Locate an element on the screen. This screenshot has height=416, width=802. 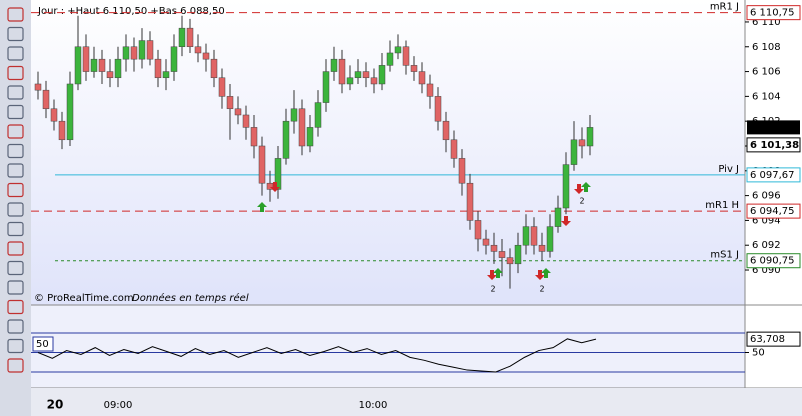
x-tick-label: 10:00 is located at coordinates (373, 405).